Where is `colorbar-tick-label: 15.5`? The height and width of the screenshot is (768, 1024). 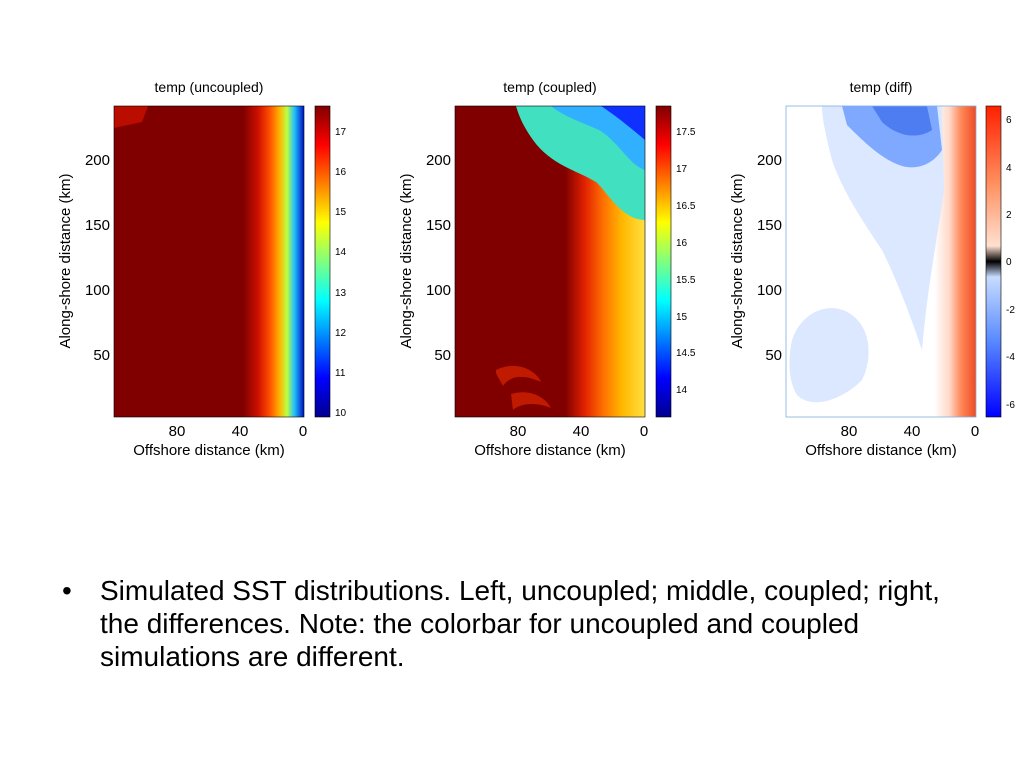
colorbar-tick-label: 15.5 is located at coordinates (686, 280).